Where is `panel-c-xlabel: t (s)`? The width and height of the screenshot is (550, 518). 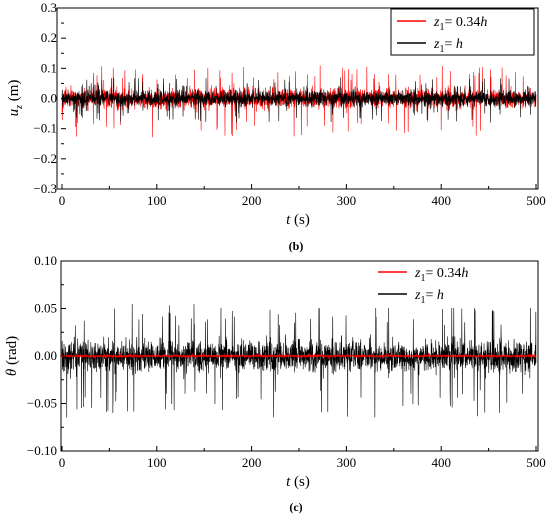 panel-c-xlabel: t (s) is located at coordinates (298, 482).